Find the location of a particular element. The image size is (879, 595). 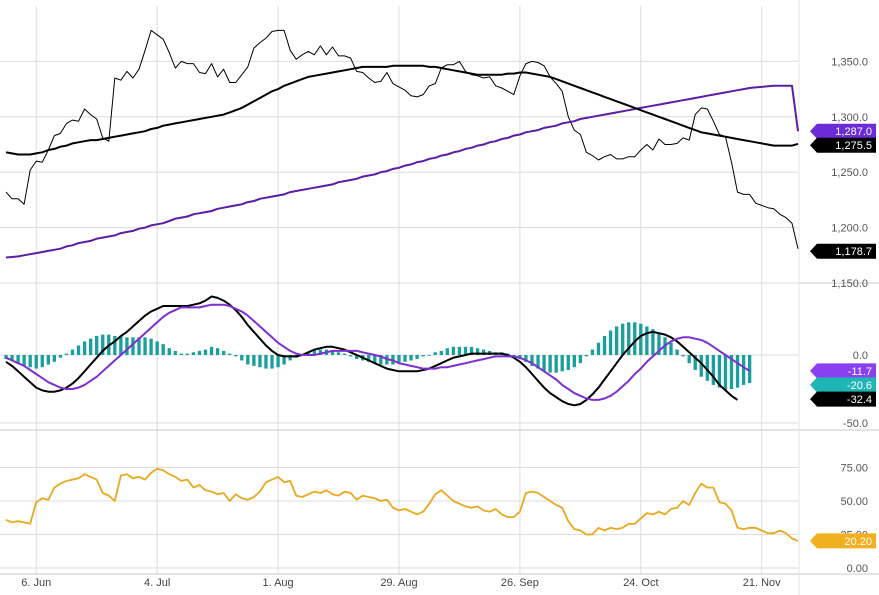

y-tick-label: 1,300.0 is located at coordinates (849, 118).